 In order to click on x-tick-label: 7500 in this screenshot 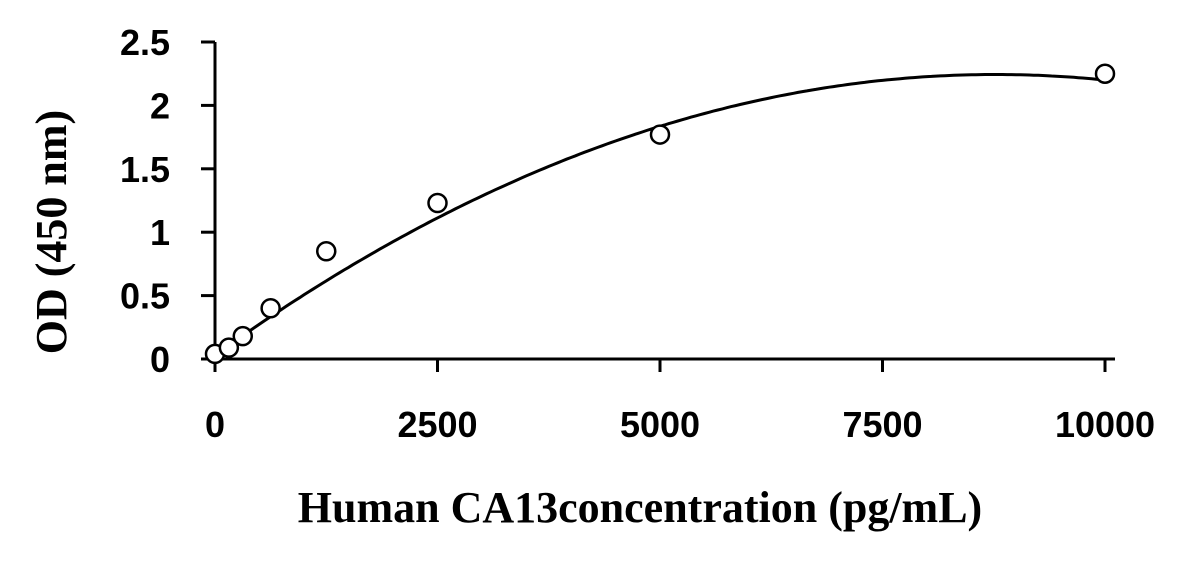, I will do `click(882, 424)`.